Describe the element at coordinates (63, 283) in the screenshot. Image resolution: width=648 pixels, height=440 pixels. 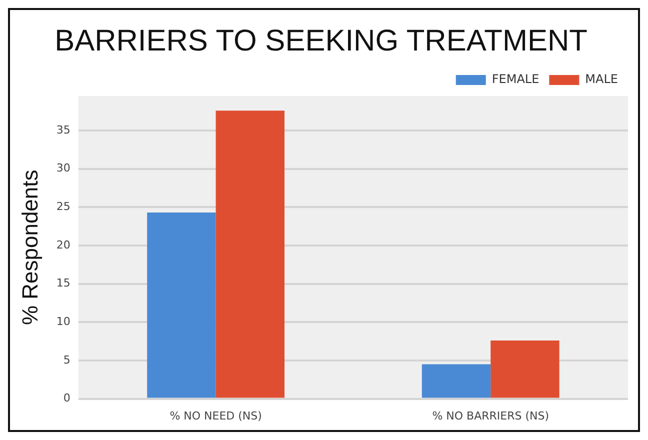
I see `y-tick-label: 15` at that location.